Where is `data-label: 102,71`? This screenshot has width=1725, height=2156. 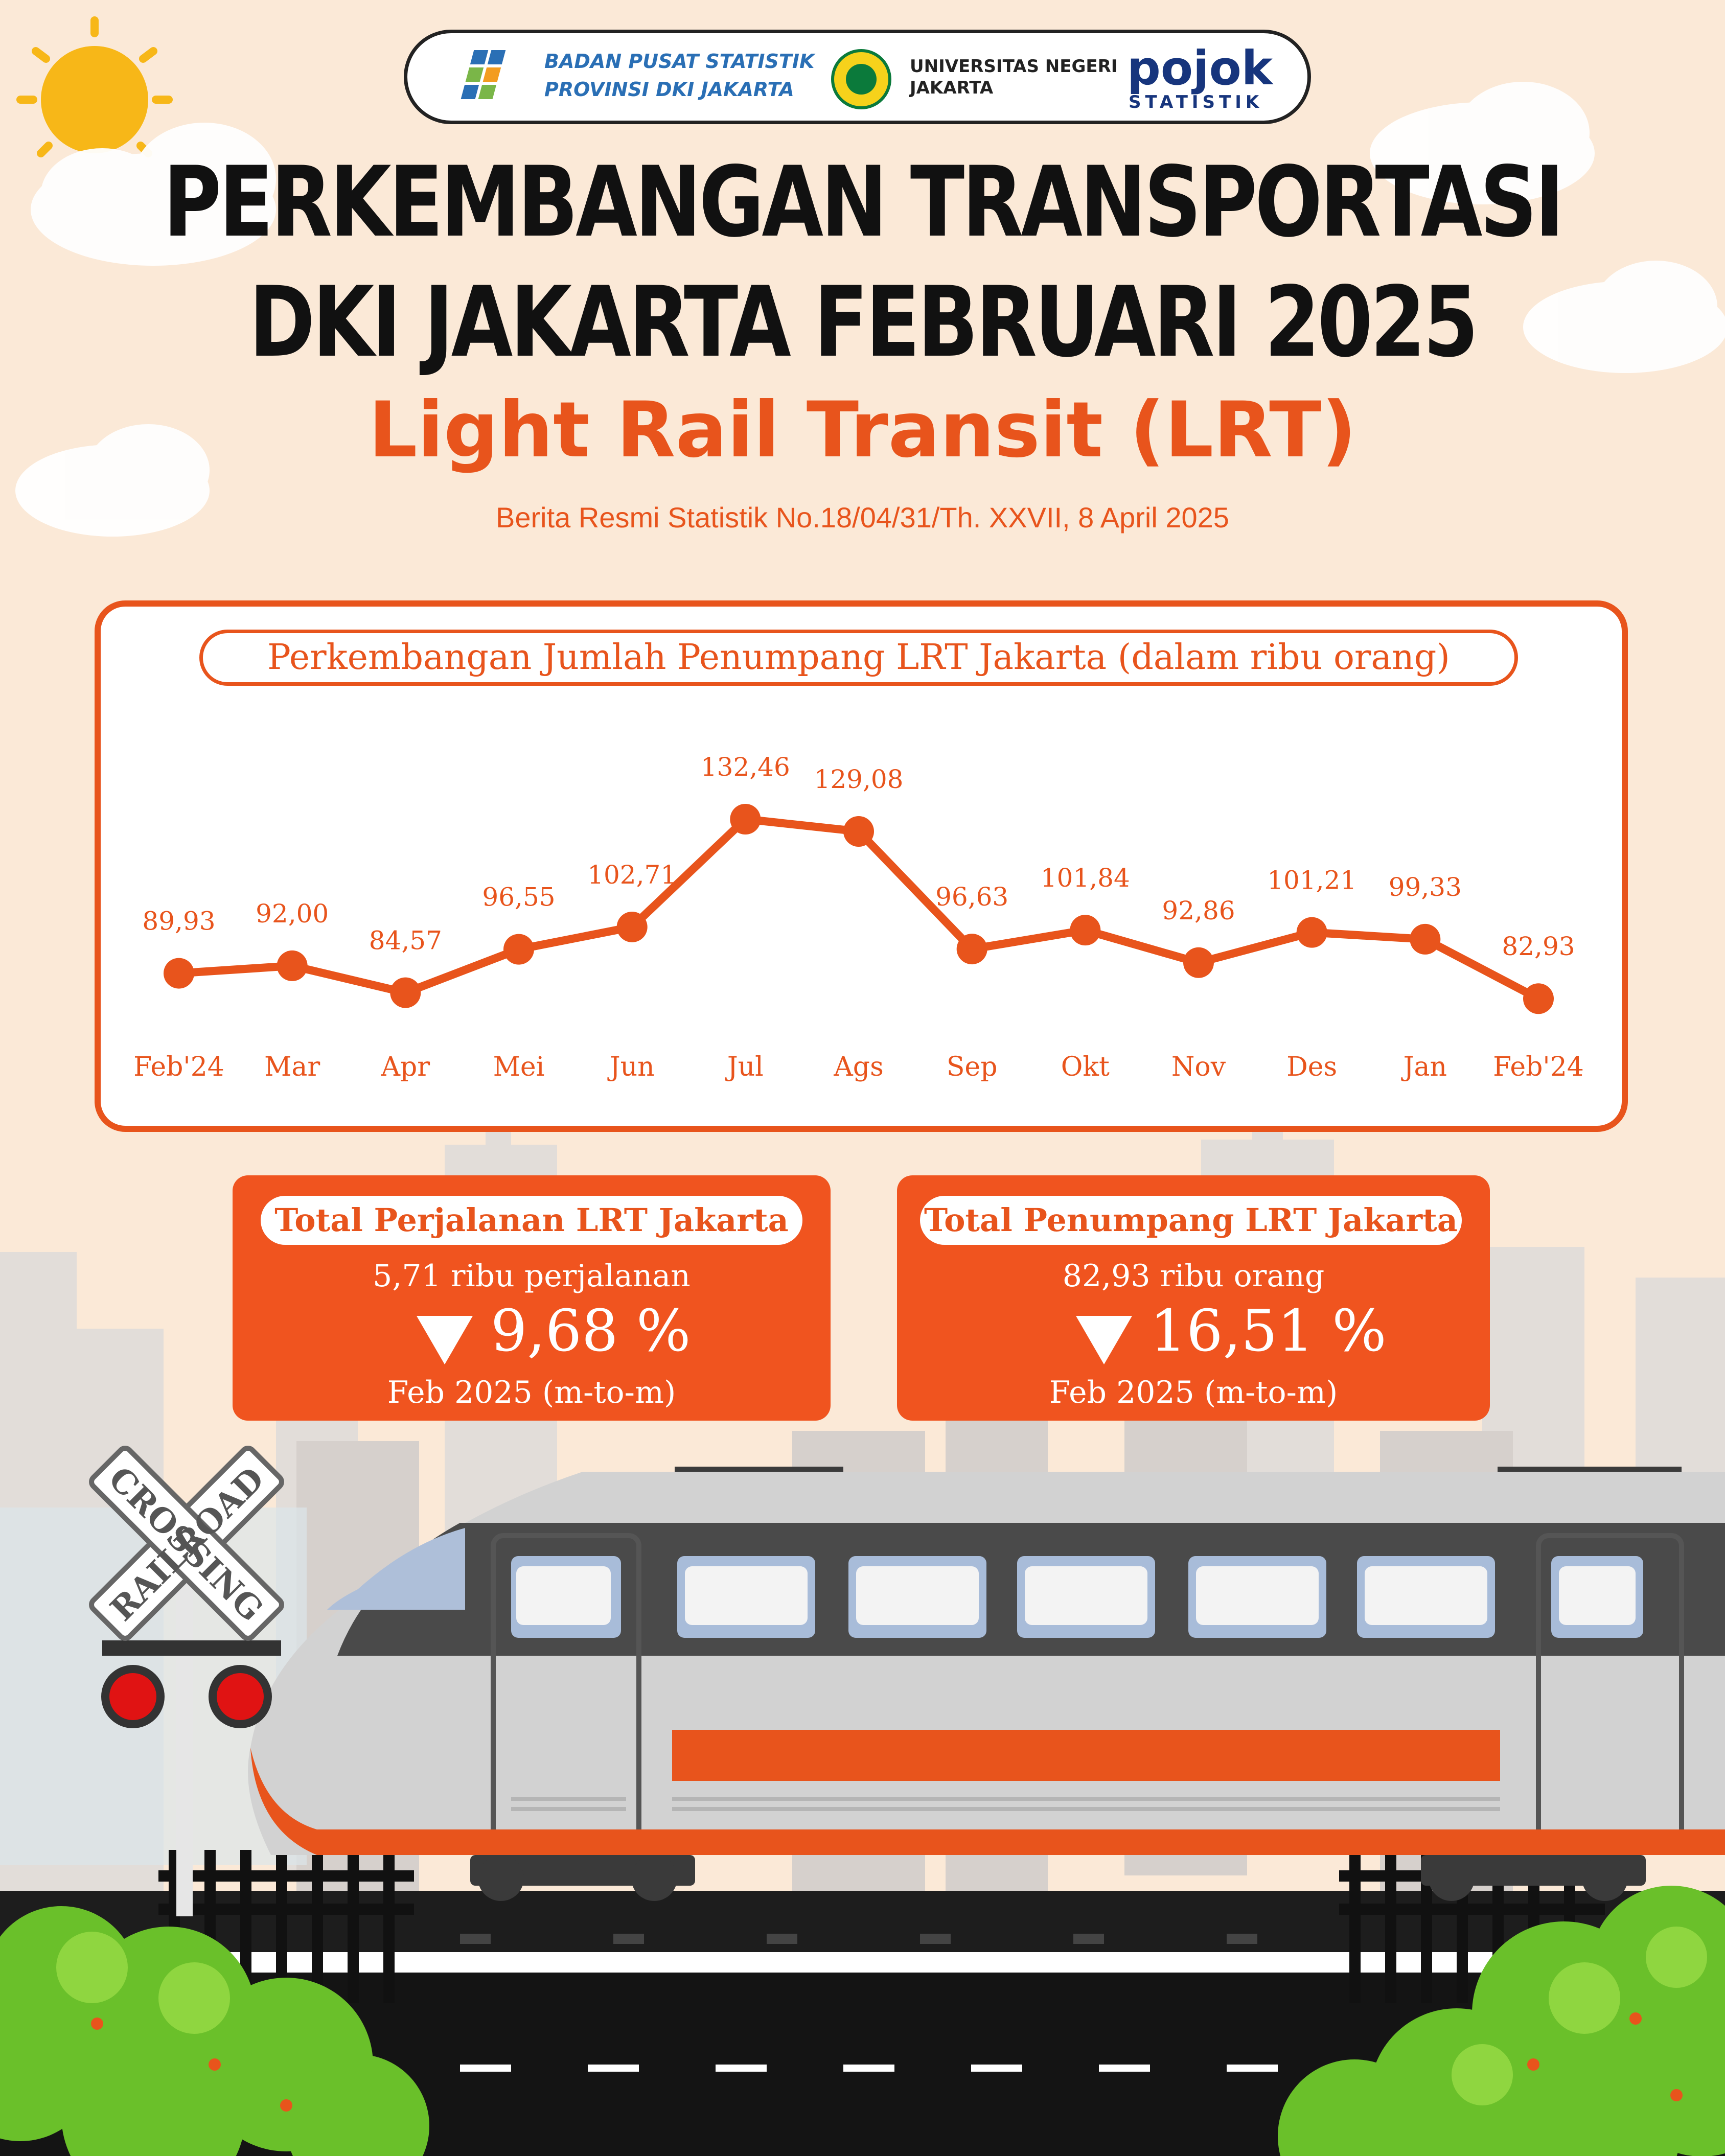
data-label: 102,71 is located at coordinates (632, 875).